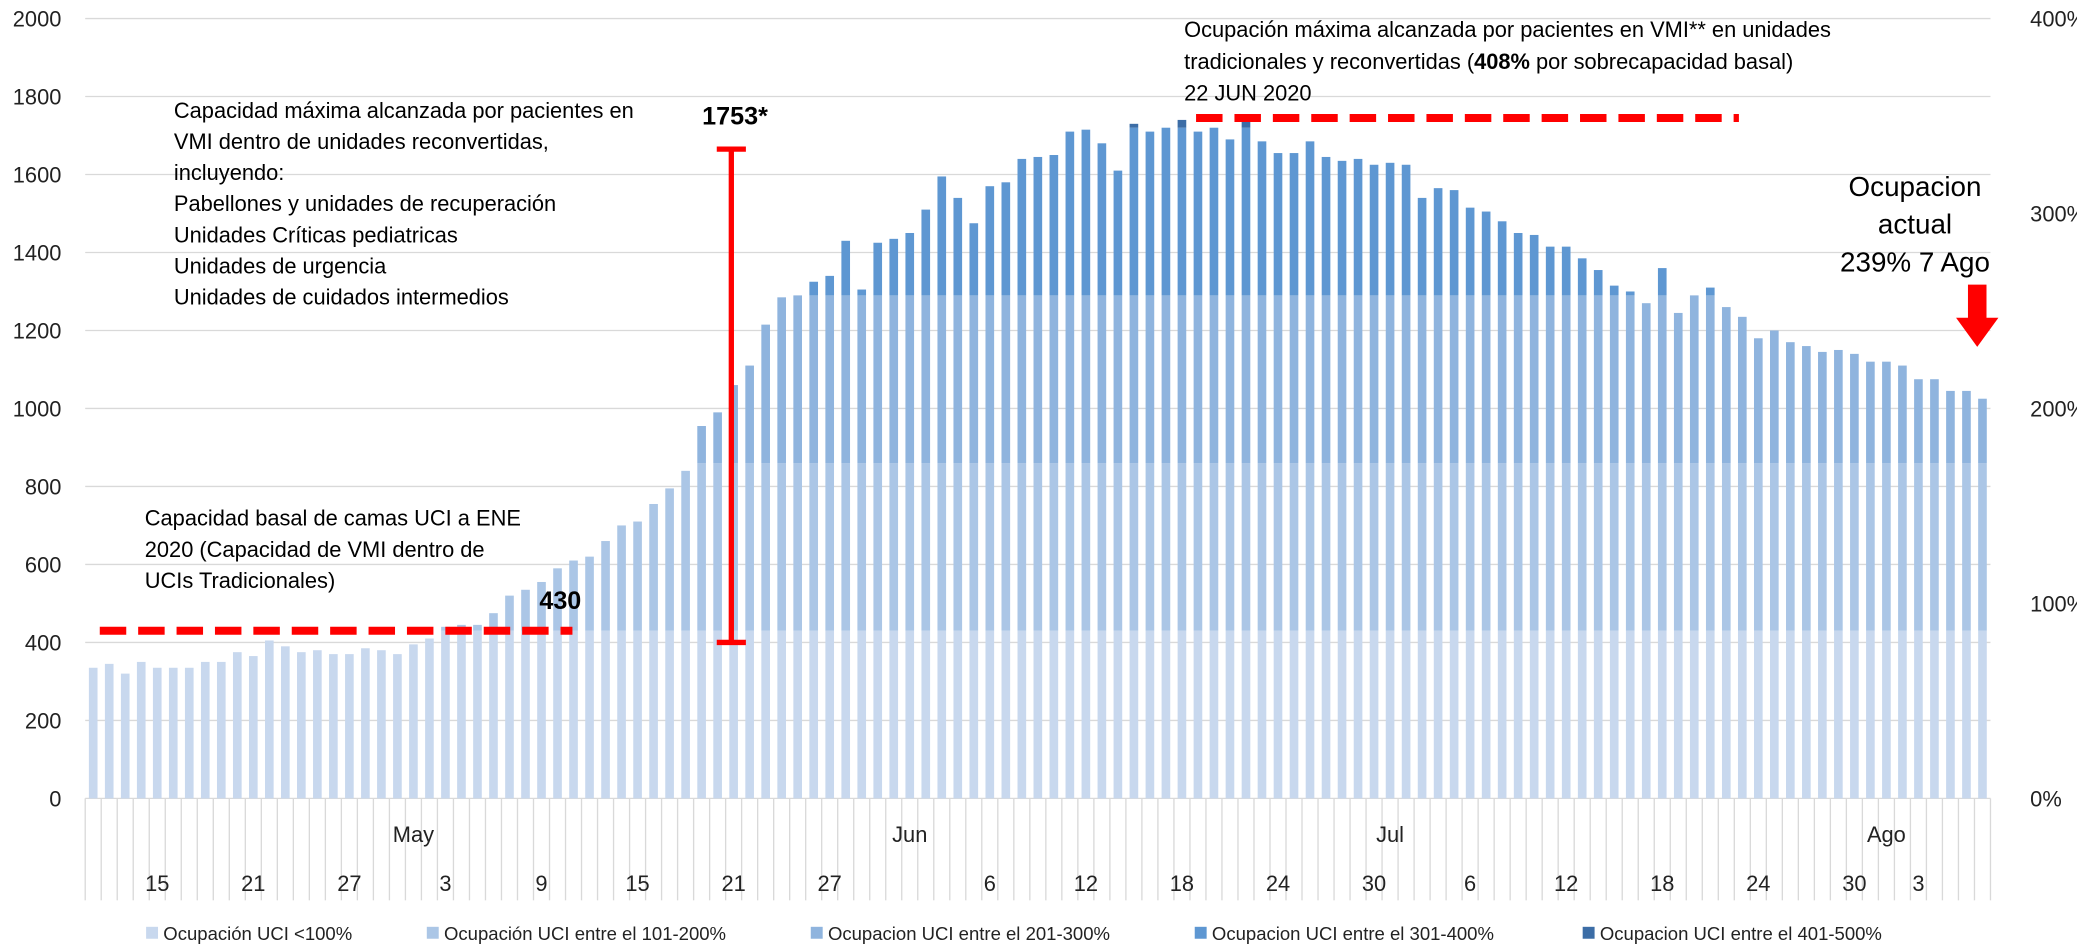 The height and width of the screenshot is (948, 2077). What do you see at coordinates (1247, 93) in the screenshot?
I see `annotation-text: 22 JUN 2020` at bounding box center [1247, 93].